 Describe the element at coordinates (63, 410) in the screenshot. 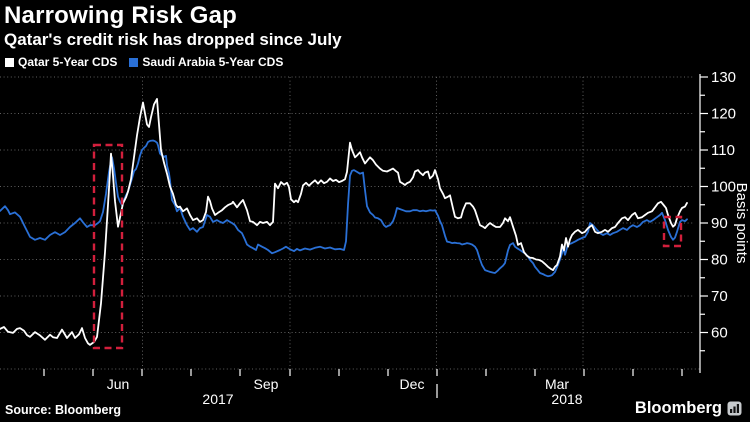

I see `source-label: Source: Bloomberg` at that location.